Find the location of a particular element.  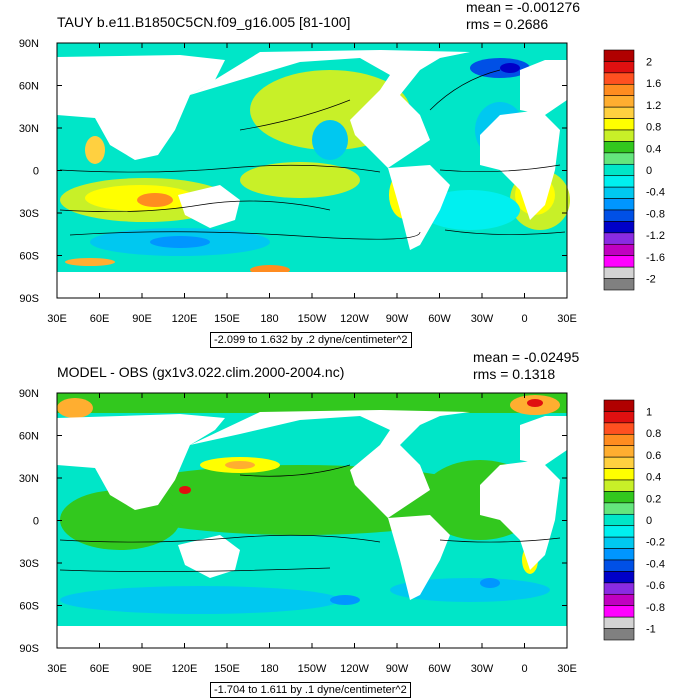

x-tick-label: 150E is located at coordinates (227, 669).